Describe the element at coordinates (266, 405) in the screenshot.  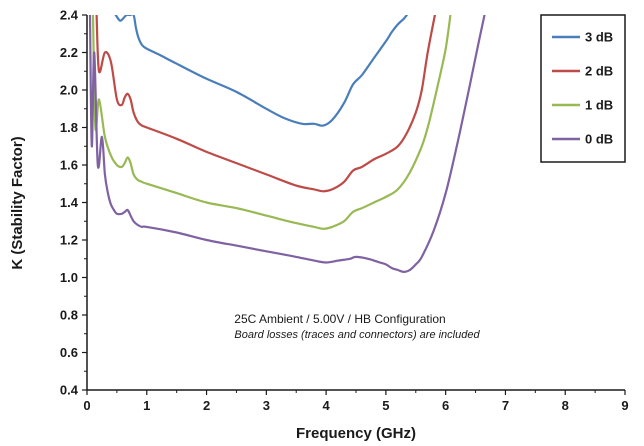
I see `x-tick-label: 3` at that location.